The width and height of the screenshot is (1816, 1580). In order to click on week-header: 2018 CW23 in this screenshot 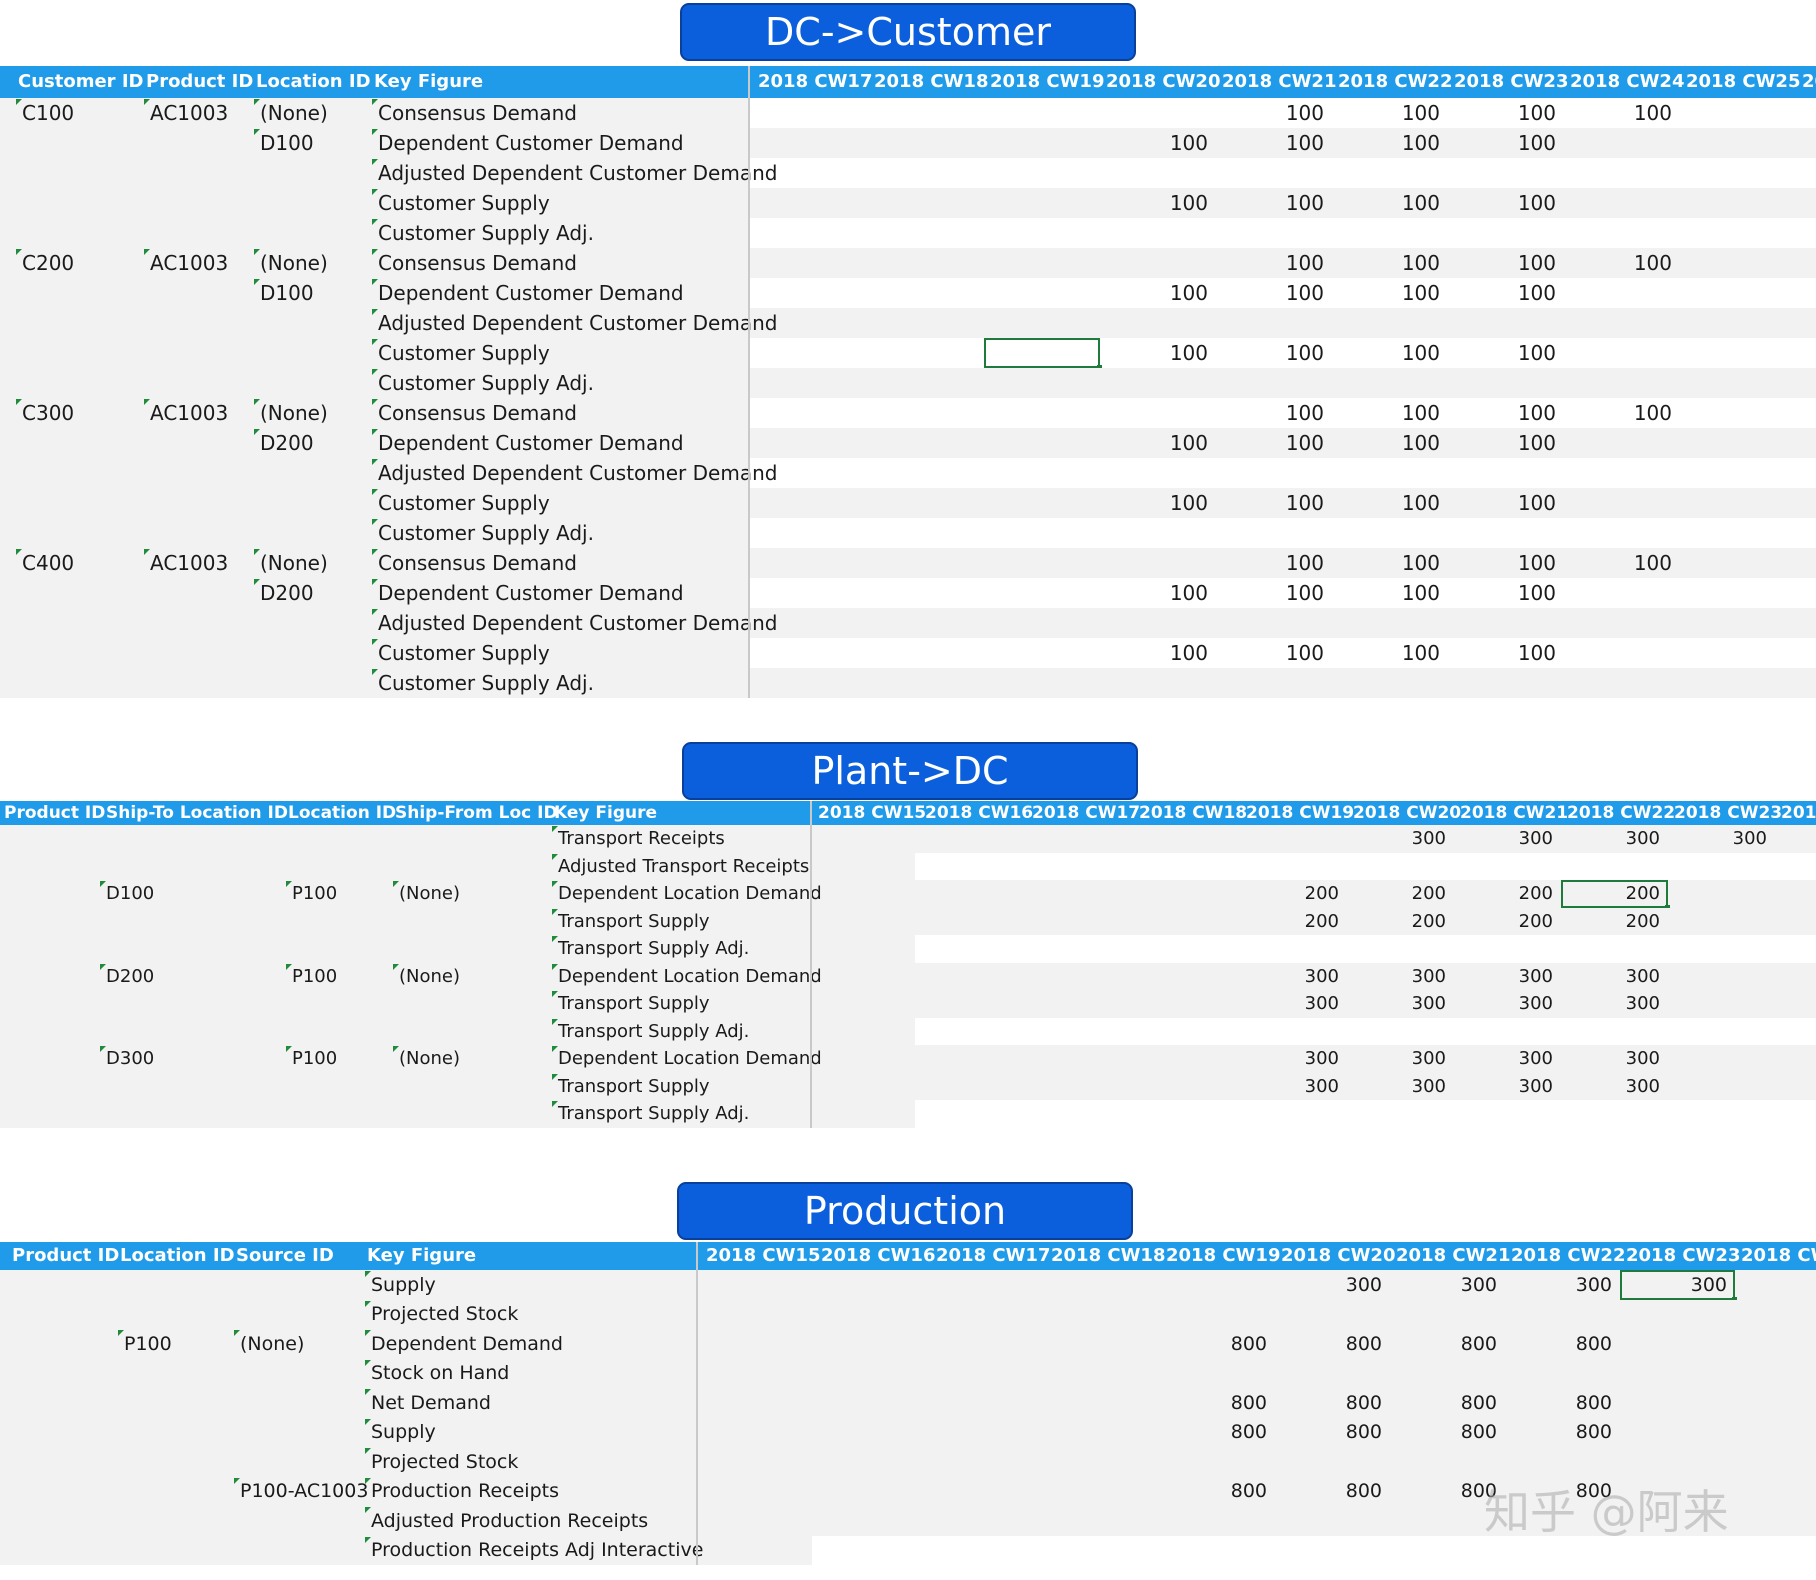, I will do `click(1683, 1255)`.